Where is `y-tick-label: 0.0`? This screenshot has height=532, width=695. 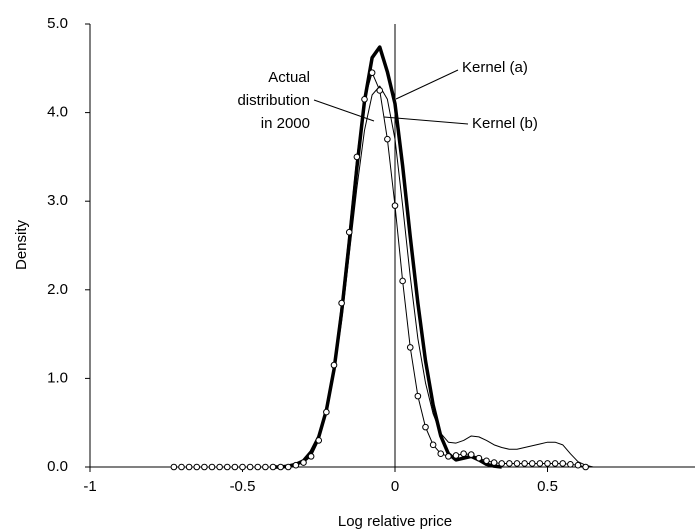
y-tick-label: 0.0 is located at coordinates (57, 466).